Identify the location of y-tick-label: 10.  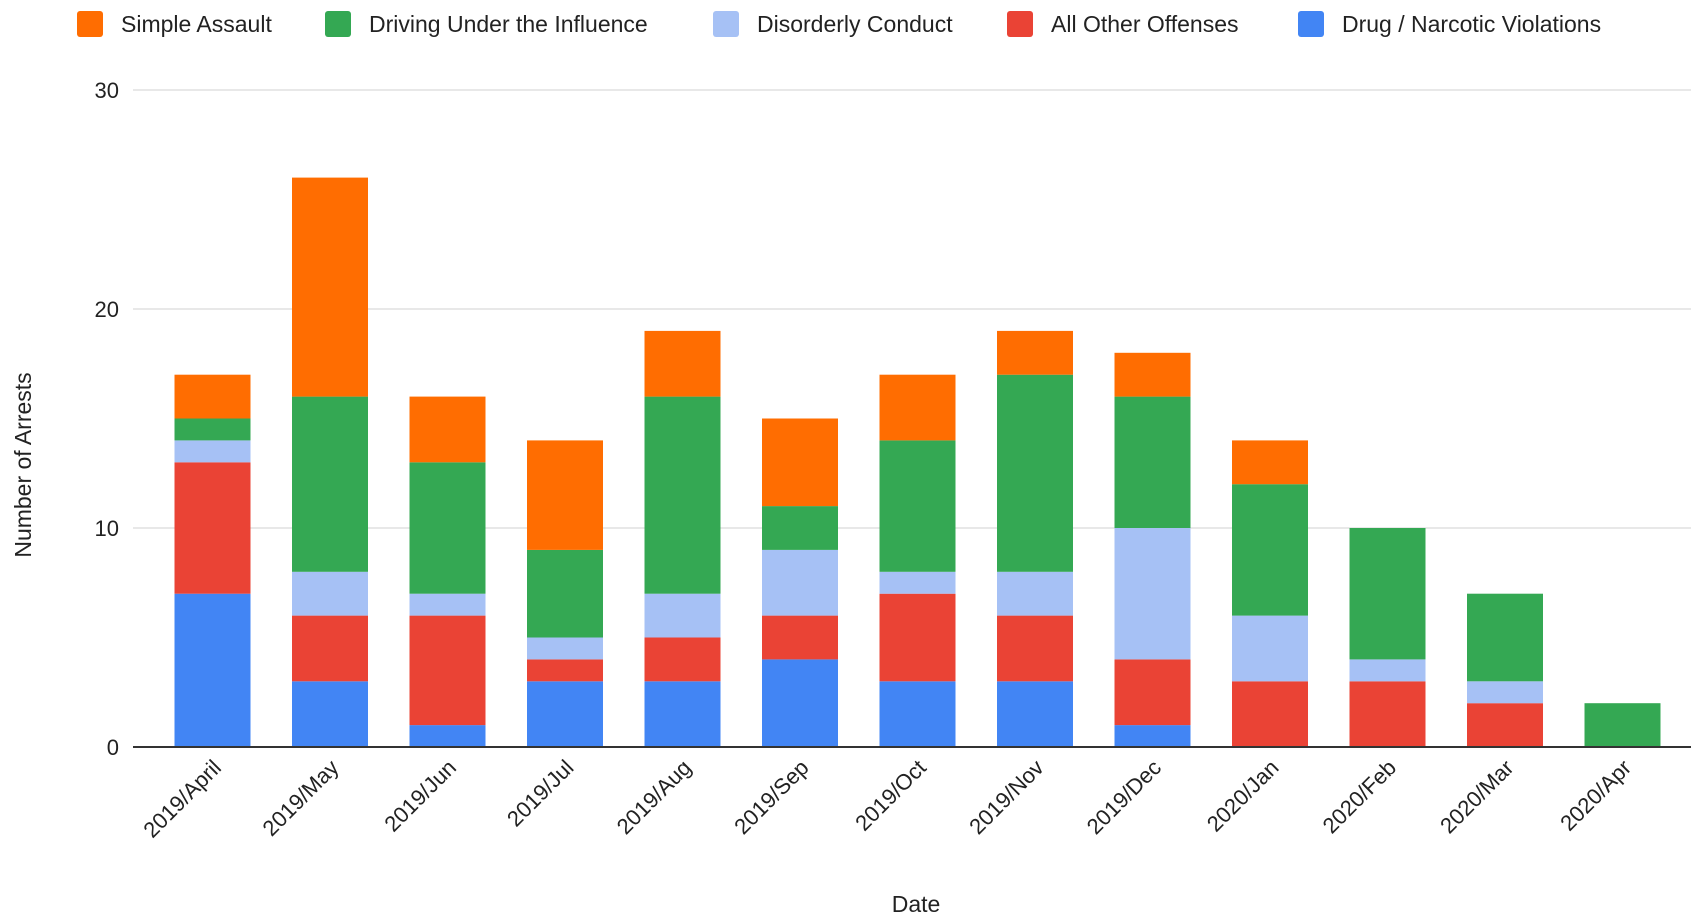
(107, 528).